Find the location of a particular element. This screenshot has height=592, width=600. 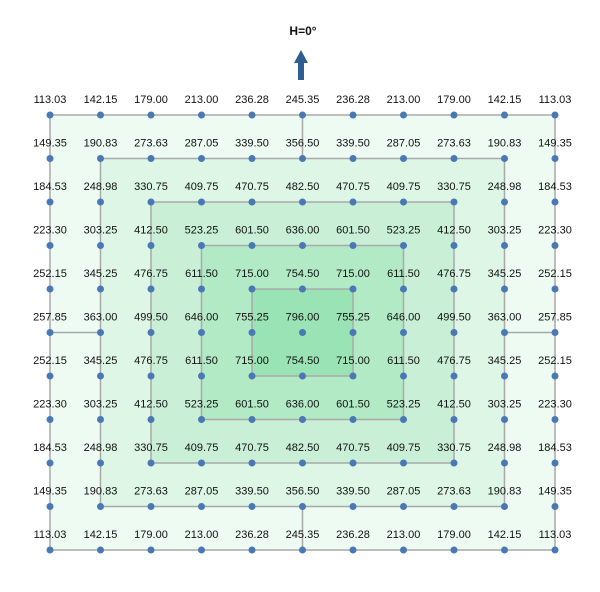

point-value: 252.15 is located at coordinates (555, 361).